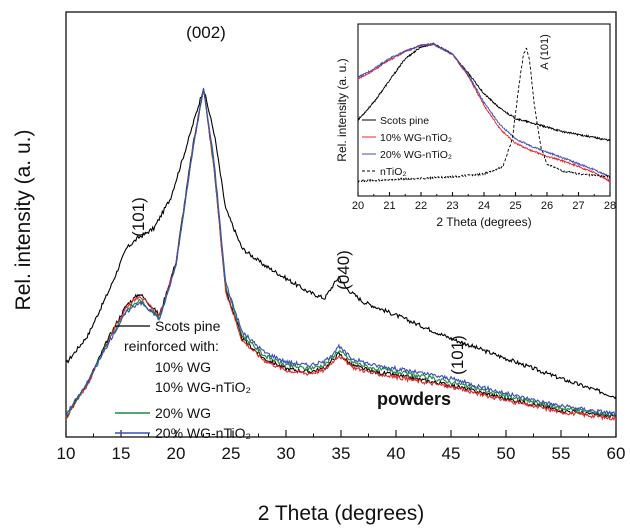 This screenshot has height=529, width=630. What do you see at coordinates (451, 453) in the screenshot?
I see `main-x-tick-label: 45` at bounding box center [451, 453].